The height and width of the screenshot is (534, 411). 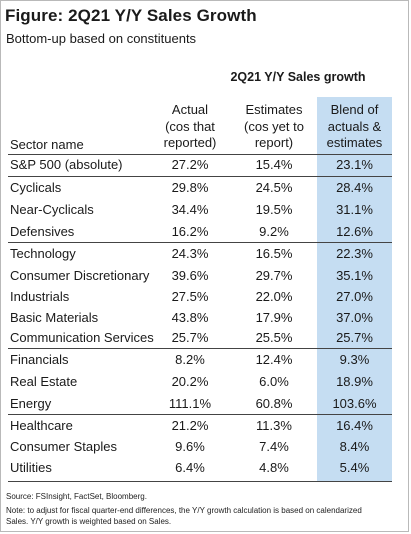 What do you see at coordinates (190, 275) in the screenshot?
I see `actual-value-cell: 39.6%` at bounding box center [190, 275].